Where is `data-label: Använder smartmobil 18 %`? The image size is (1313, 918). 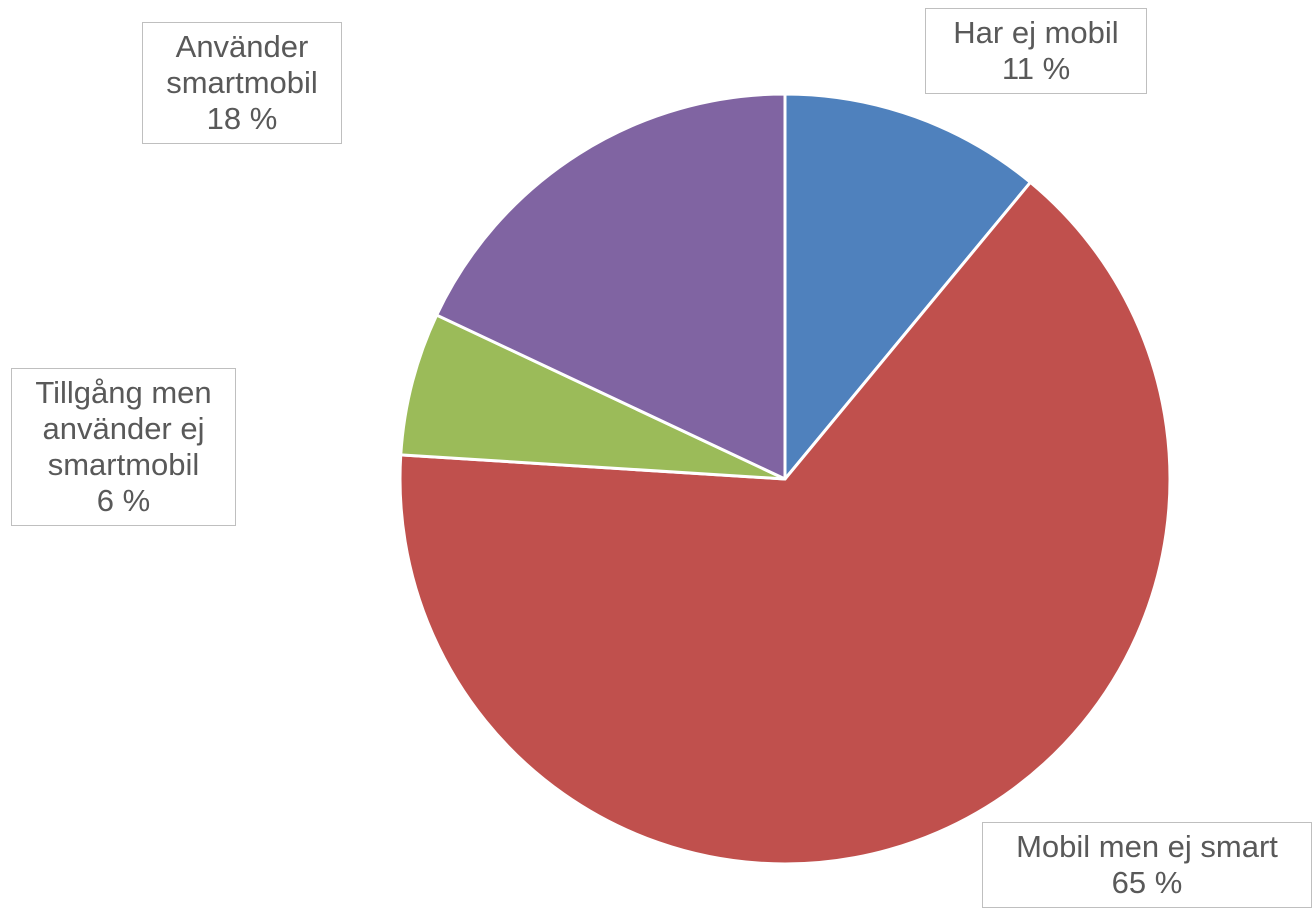 data-label: Använder smartmobil 18 % is located at coordinates (242, 83).